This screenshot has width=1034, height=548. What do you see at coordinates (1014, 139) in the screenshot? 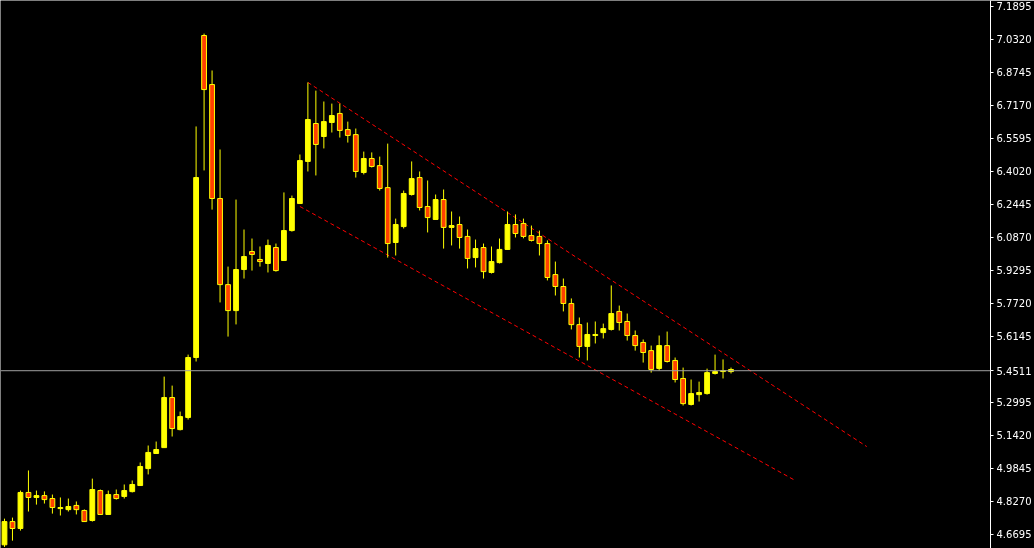
I see `y-tick-label: 6.5595` at bounding box center [1014, 139].